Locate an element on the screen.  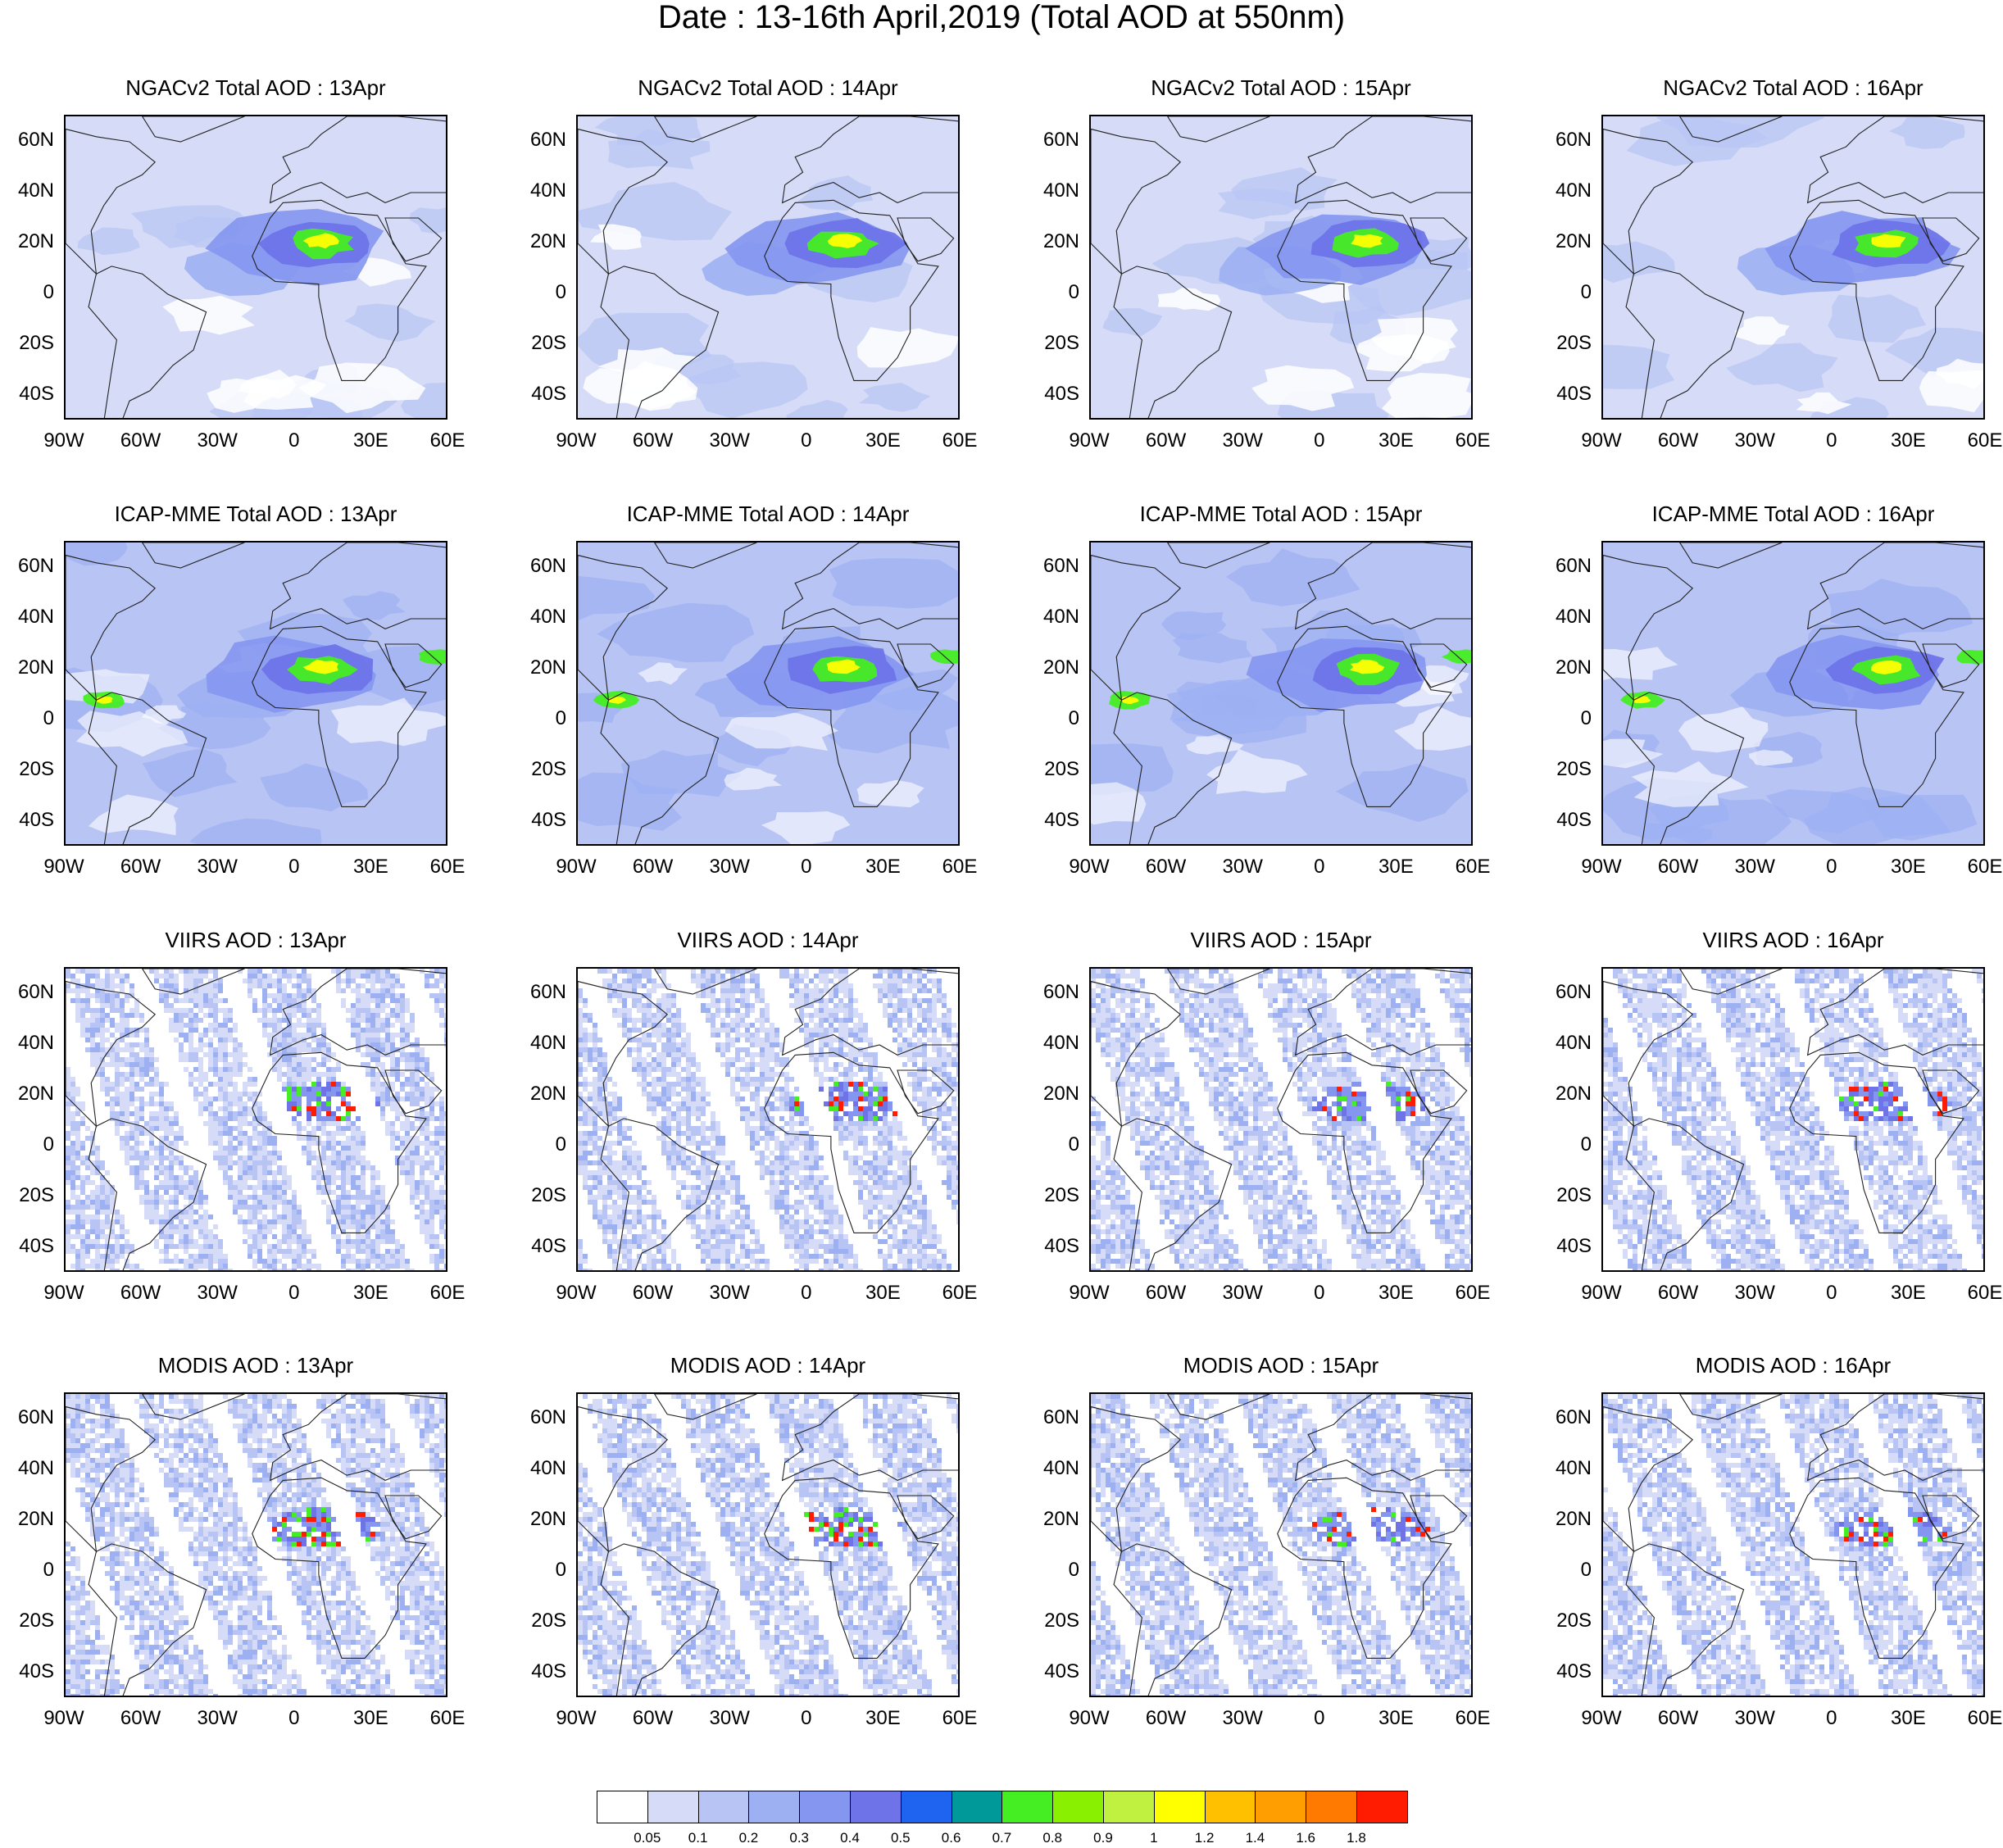
panel-title: NGACv2 Total AOD : 15Apr is located at coordinates (1281, 88).